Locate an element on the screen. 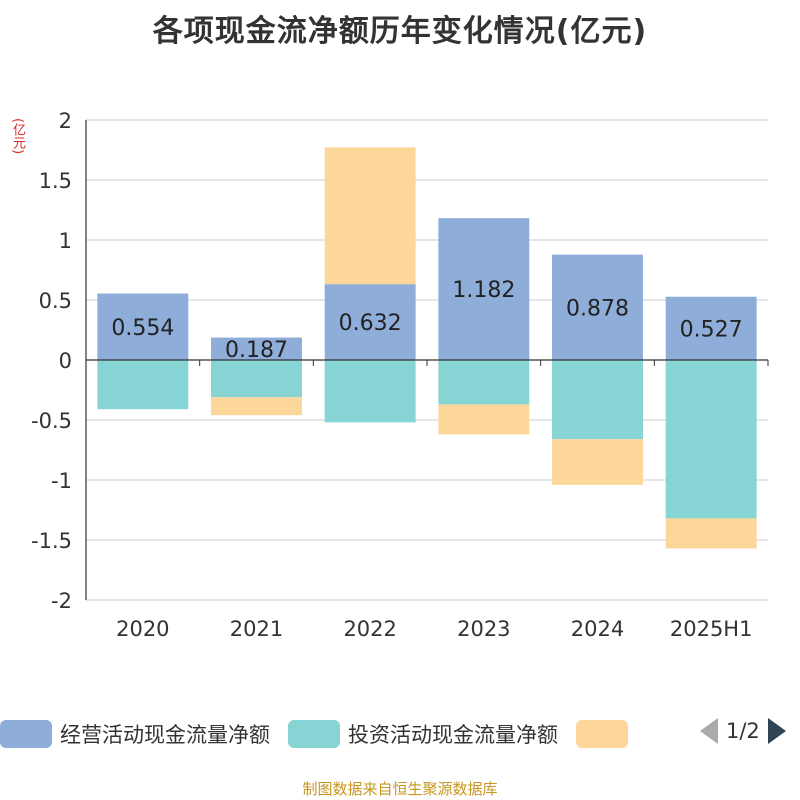  bar-value-label: 0.527 is located at coordinates (711, 329).